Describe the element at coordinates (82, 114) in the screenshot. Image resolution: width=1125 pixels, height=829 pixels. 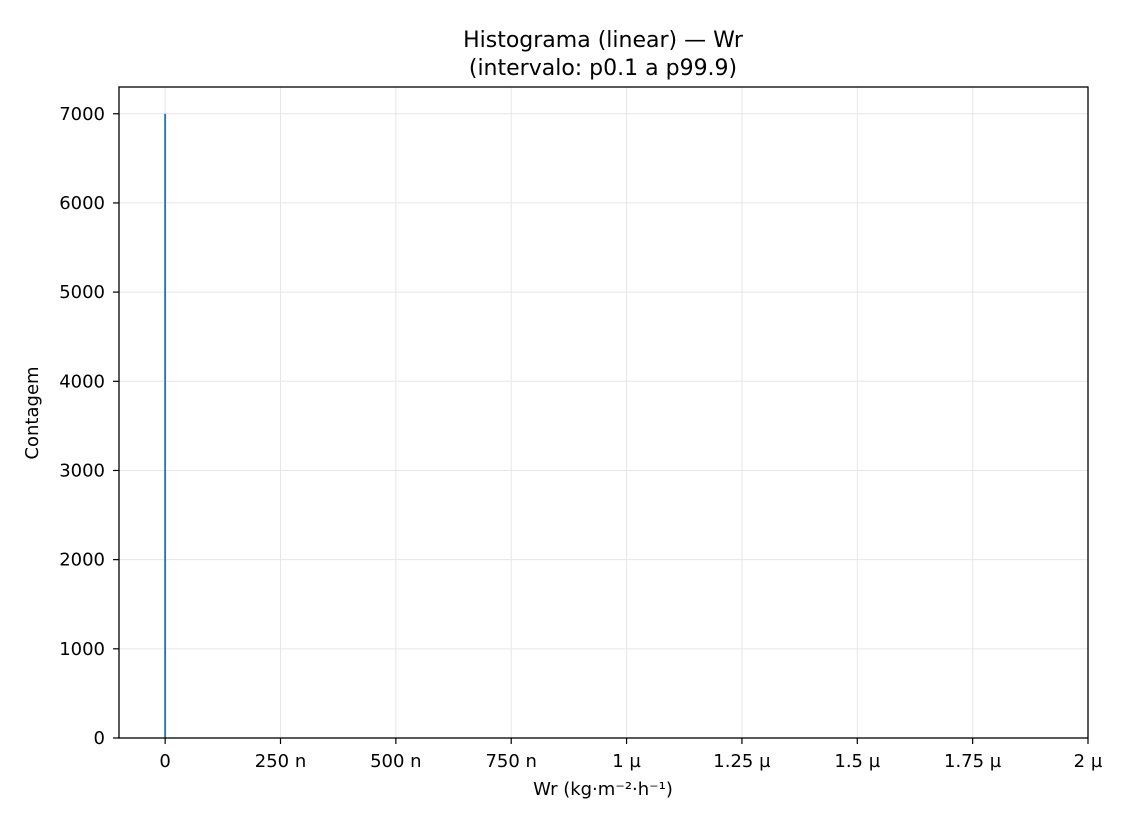
I see `y-tick-label: 7000` at that location.